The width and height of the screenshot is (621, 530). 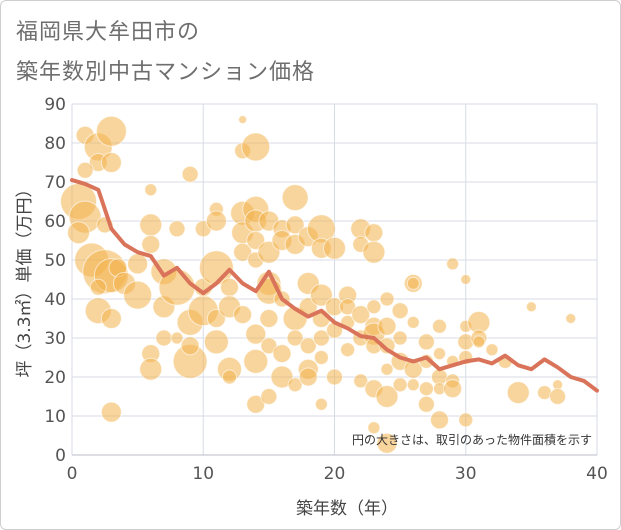 What do you see at coordinates (60, 456) in the screenshot?
I see `y-tick-label: 0` at bounding box center [60, 456].